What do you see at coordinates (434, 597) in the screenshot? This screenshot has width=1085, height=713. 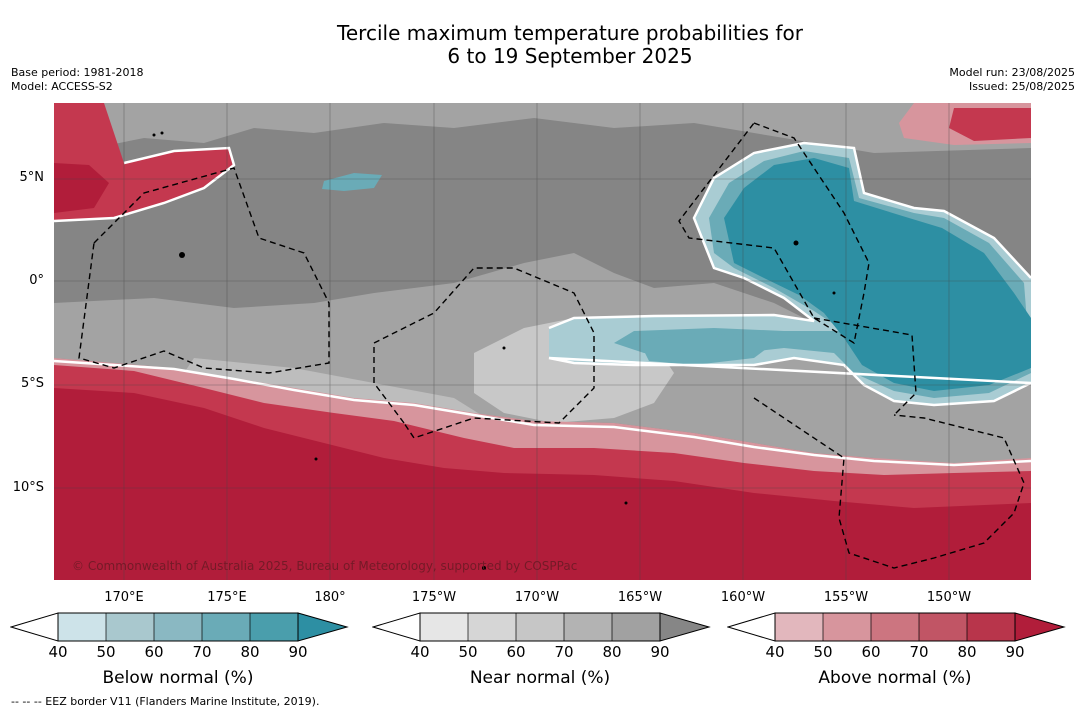 I see `lon-label-175w: 175°W` at bounding box center [434, 597].